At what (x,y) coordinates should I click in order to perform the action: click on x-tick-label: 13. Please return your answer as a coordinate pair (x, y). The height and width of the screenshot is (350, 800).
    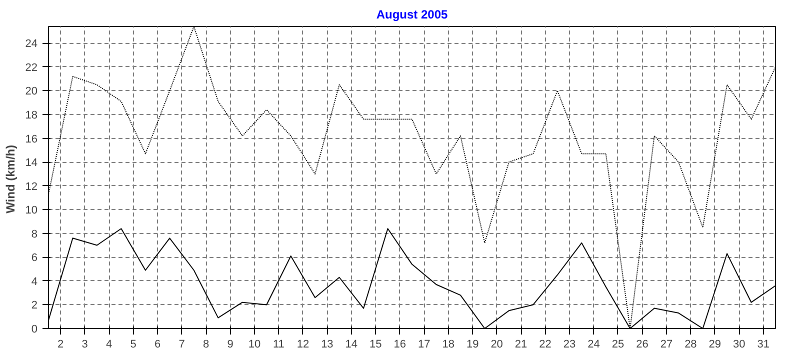
    Looking at the image, I should click on (327, 344).